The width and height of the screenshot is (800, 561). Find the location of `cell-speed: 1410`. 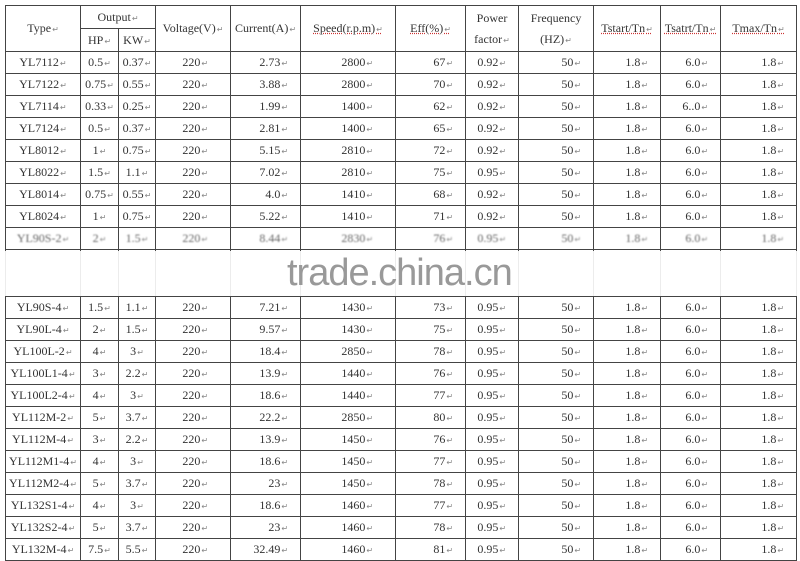

cell-speed: 1410 is located at coordinates (348, 216).